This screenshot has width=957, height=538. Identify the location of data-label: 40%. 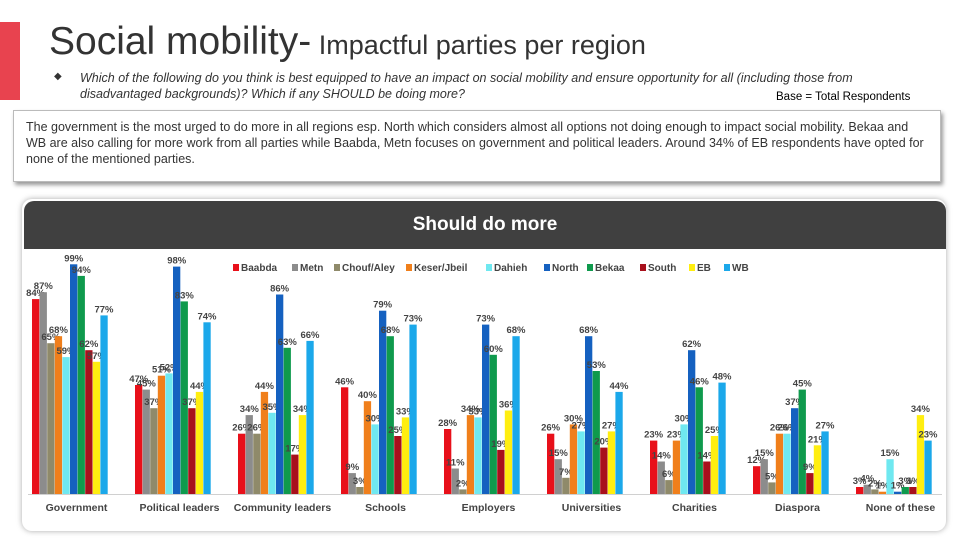
(368, 395).